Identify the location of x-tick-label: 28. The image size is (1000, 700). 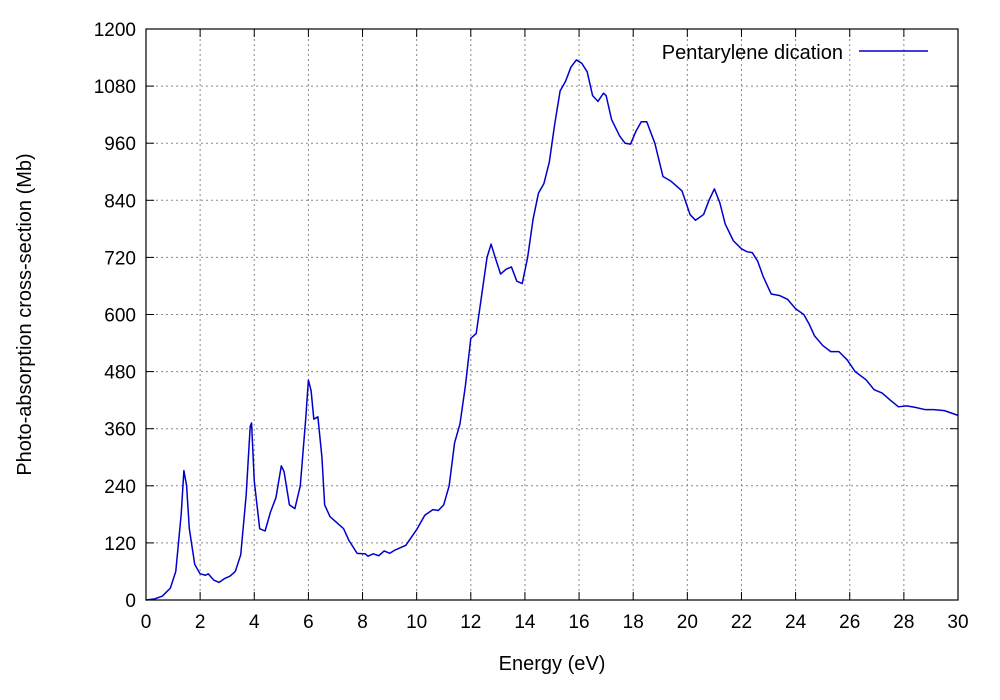
(903, 622).